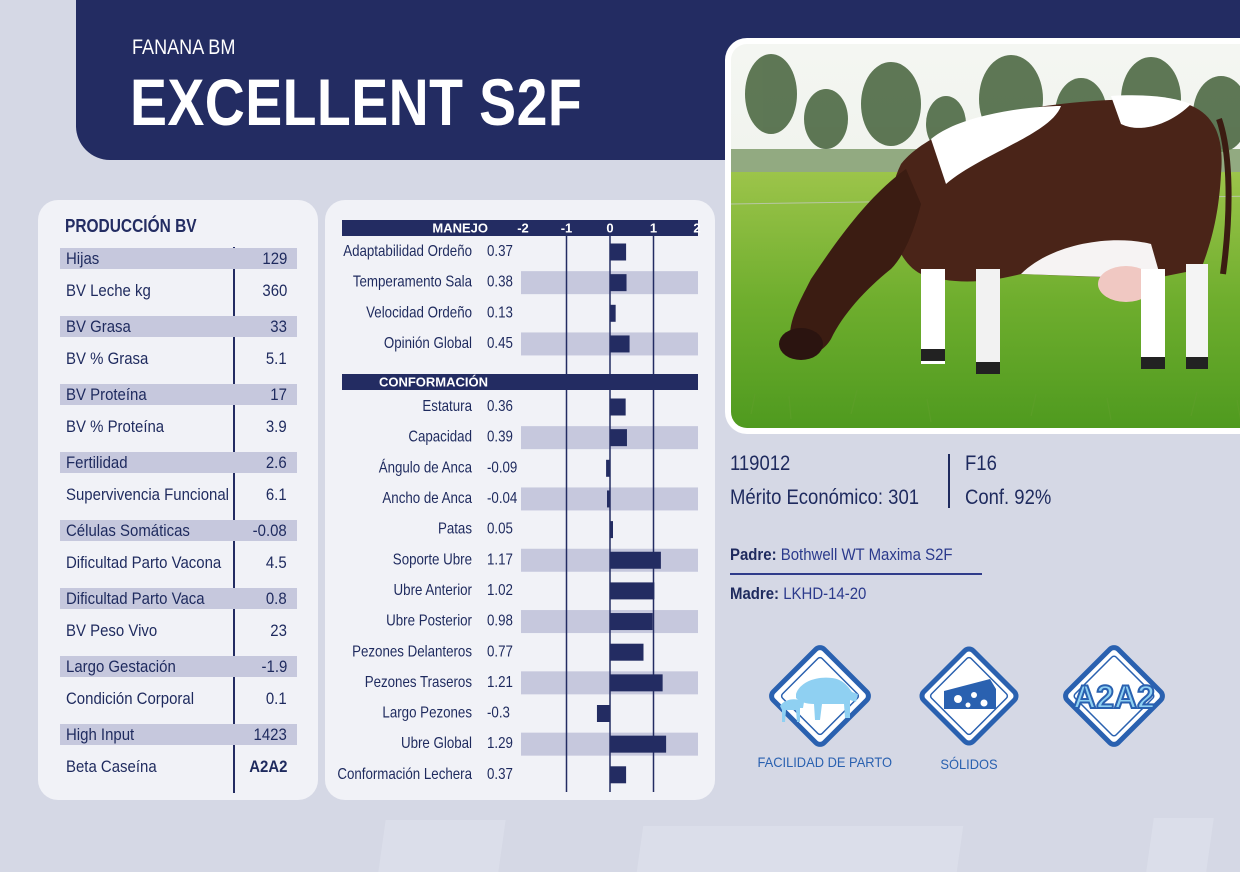  What do you see at coordinates (356, 102) in the screenshot?
I see `bull-name-title: EXCELLENT S2F` at bounding box center [356, 102].